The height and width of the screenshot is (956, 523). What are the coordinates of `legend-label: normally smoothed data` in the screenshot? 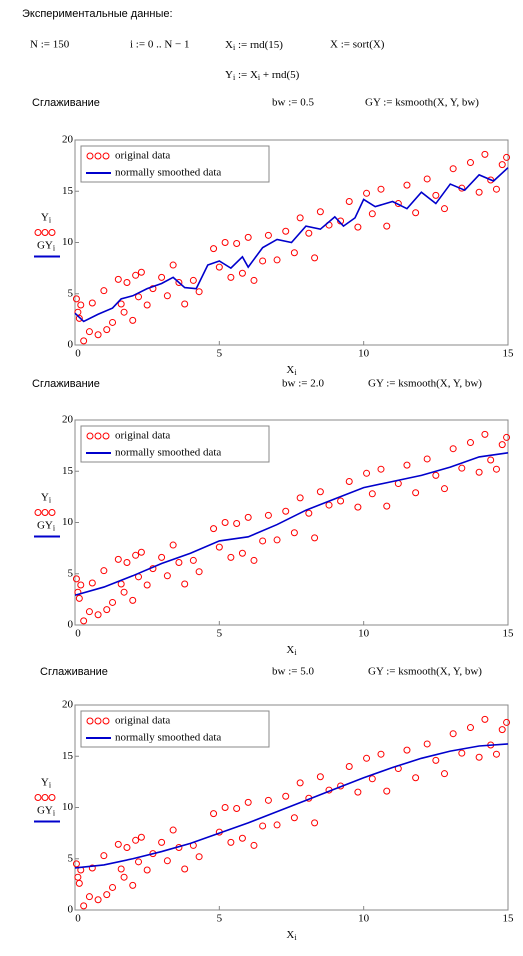 It's located at (168, 173).